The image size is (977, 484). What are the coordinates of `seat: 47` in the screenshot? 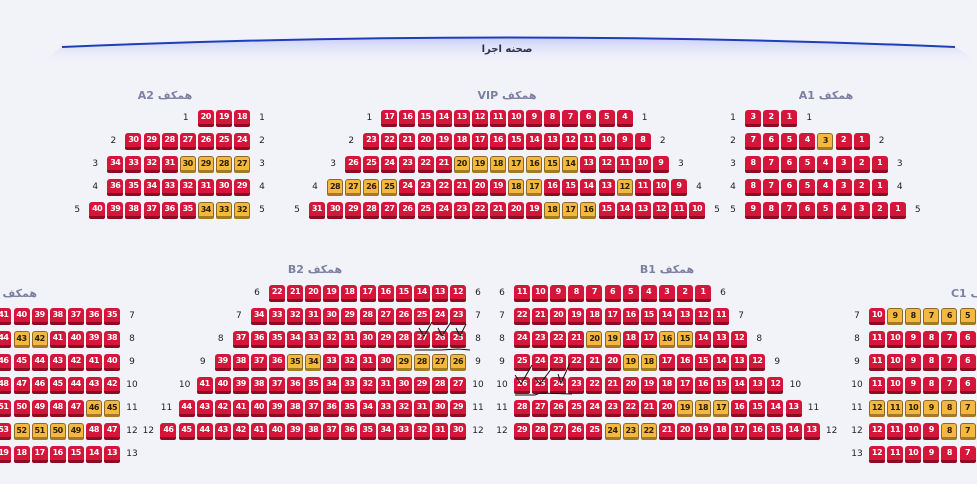 It's located at (21, 385).